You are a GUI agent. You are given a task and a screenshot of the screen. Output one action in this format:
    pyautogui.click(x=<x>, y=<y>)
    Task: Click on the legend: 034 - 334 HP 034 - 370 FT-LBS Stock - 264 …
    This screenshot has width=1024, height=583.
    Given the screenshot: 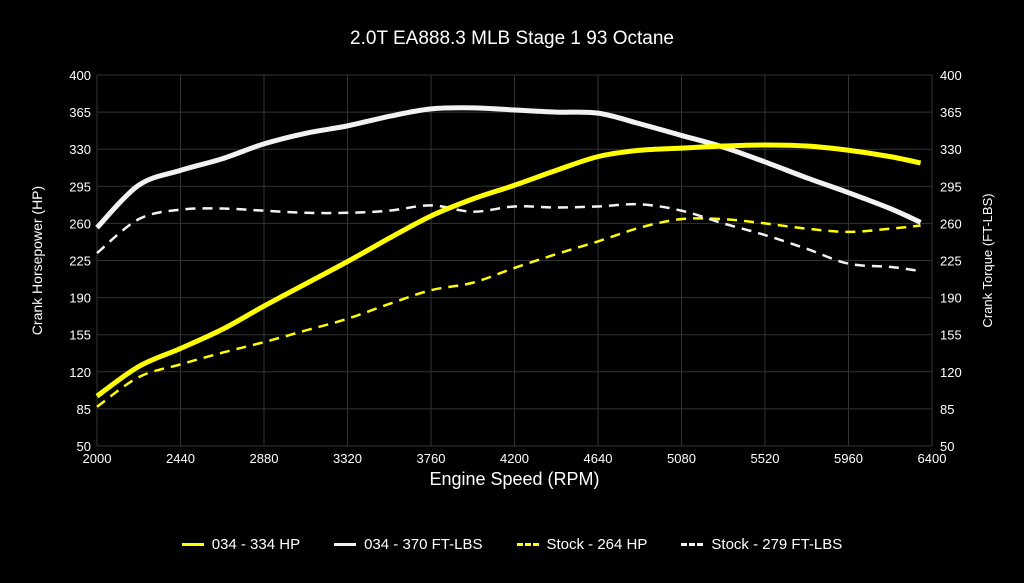 What is the action you would take?
    pyautogui.click(x=512, y=544)
    